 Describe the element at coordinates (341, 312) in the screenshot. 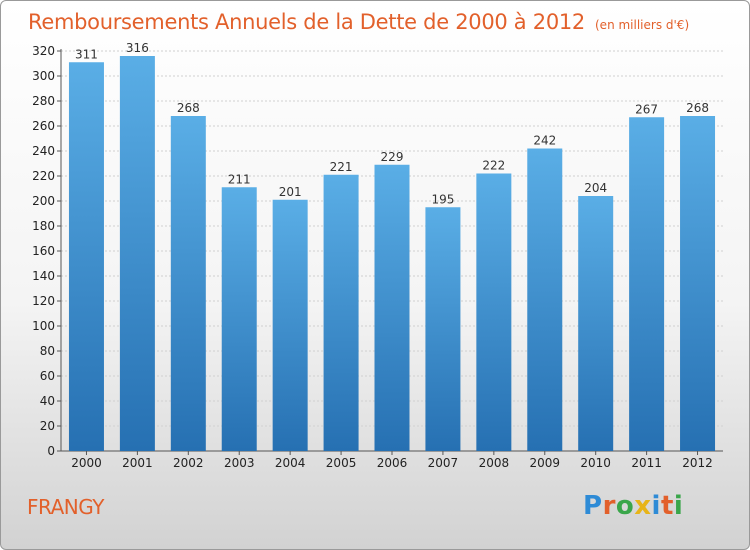

I see `bar-2005` at that location.